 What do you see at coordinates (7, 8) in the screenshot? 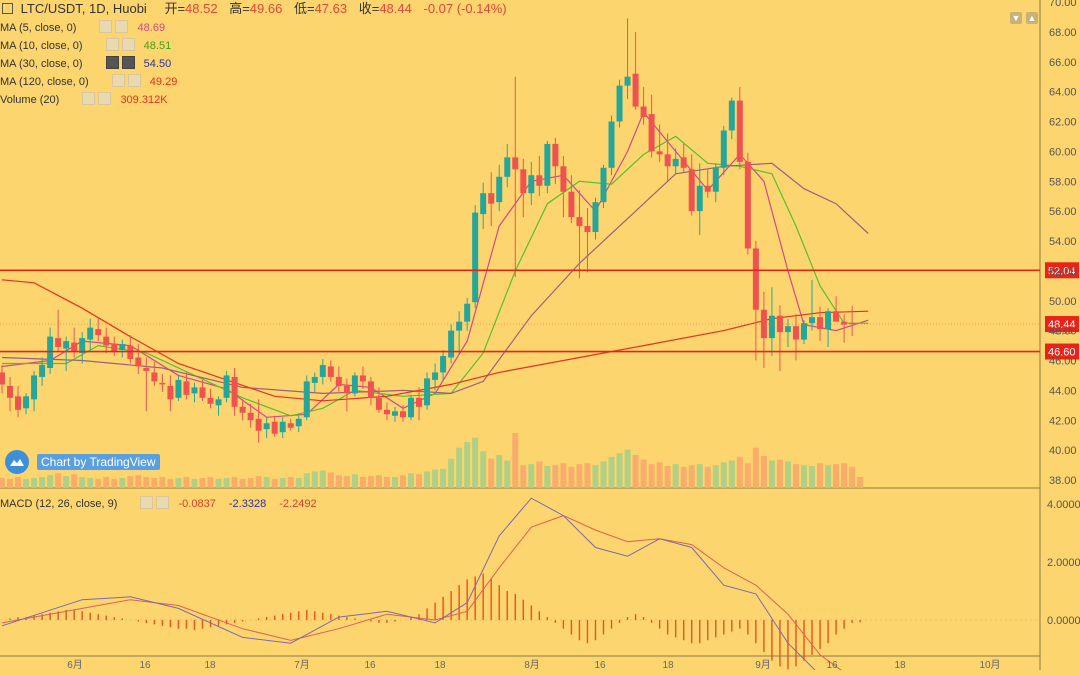
I see `collapse-icon` at bounding box center [7, 8].